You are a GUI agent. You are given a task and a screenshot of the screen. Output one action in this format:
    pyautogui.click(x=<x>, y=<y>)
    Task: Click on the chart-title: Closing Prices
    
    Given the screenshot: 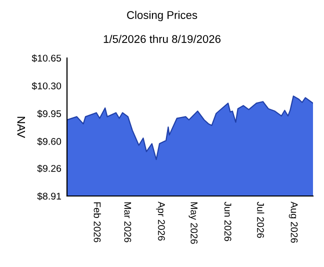 What is the action you would take?
    pyautogui.click(x=162, y=16)
    